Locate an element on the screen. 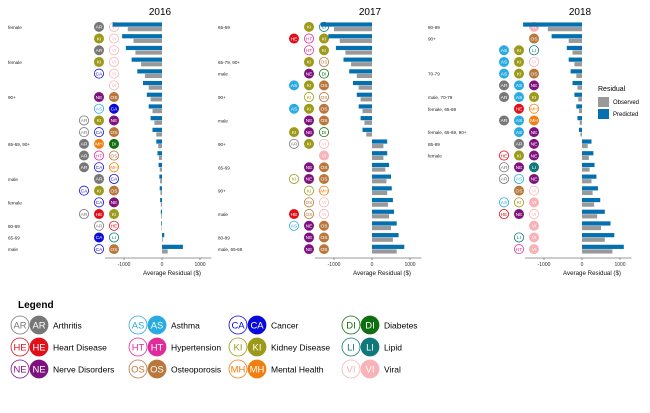  row: AS KI LI is located at coordinates (540, 50).